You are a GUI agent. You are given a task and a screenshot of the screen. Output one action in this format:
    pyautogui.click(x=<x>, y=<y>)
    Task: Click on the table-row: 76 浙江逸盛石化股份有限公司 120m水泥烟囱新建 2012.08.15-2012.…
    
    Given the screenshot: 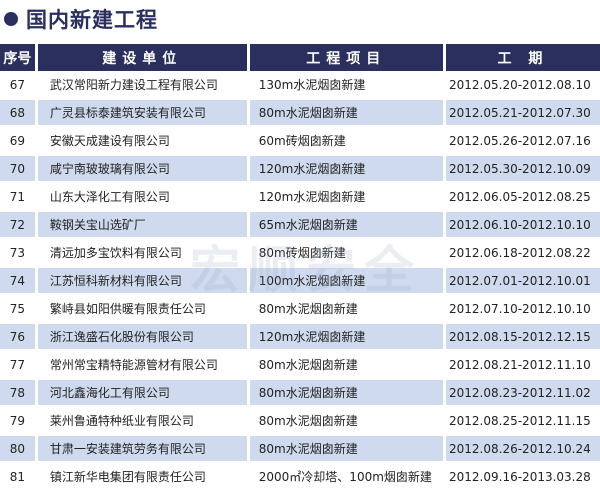 What is the action you would take?
    pyautogui.click(x=300, y=338)
    